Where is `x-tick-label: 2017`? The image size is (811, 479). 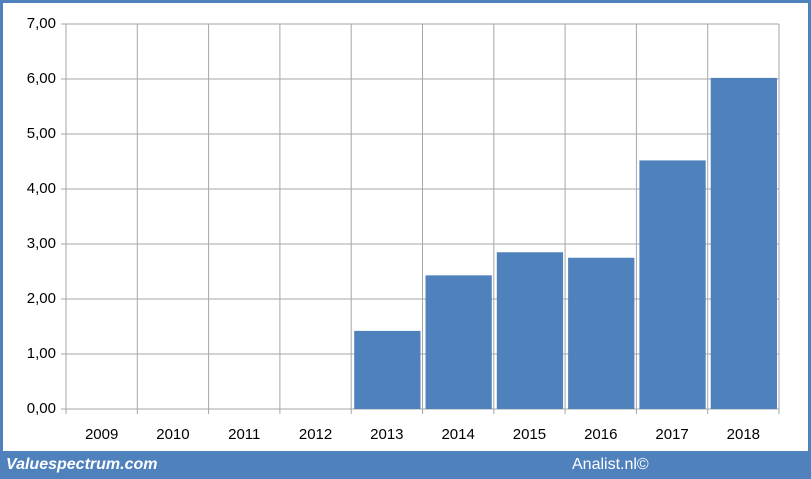
x-tick-label: 2017 is located at coordinates (671, 434).